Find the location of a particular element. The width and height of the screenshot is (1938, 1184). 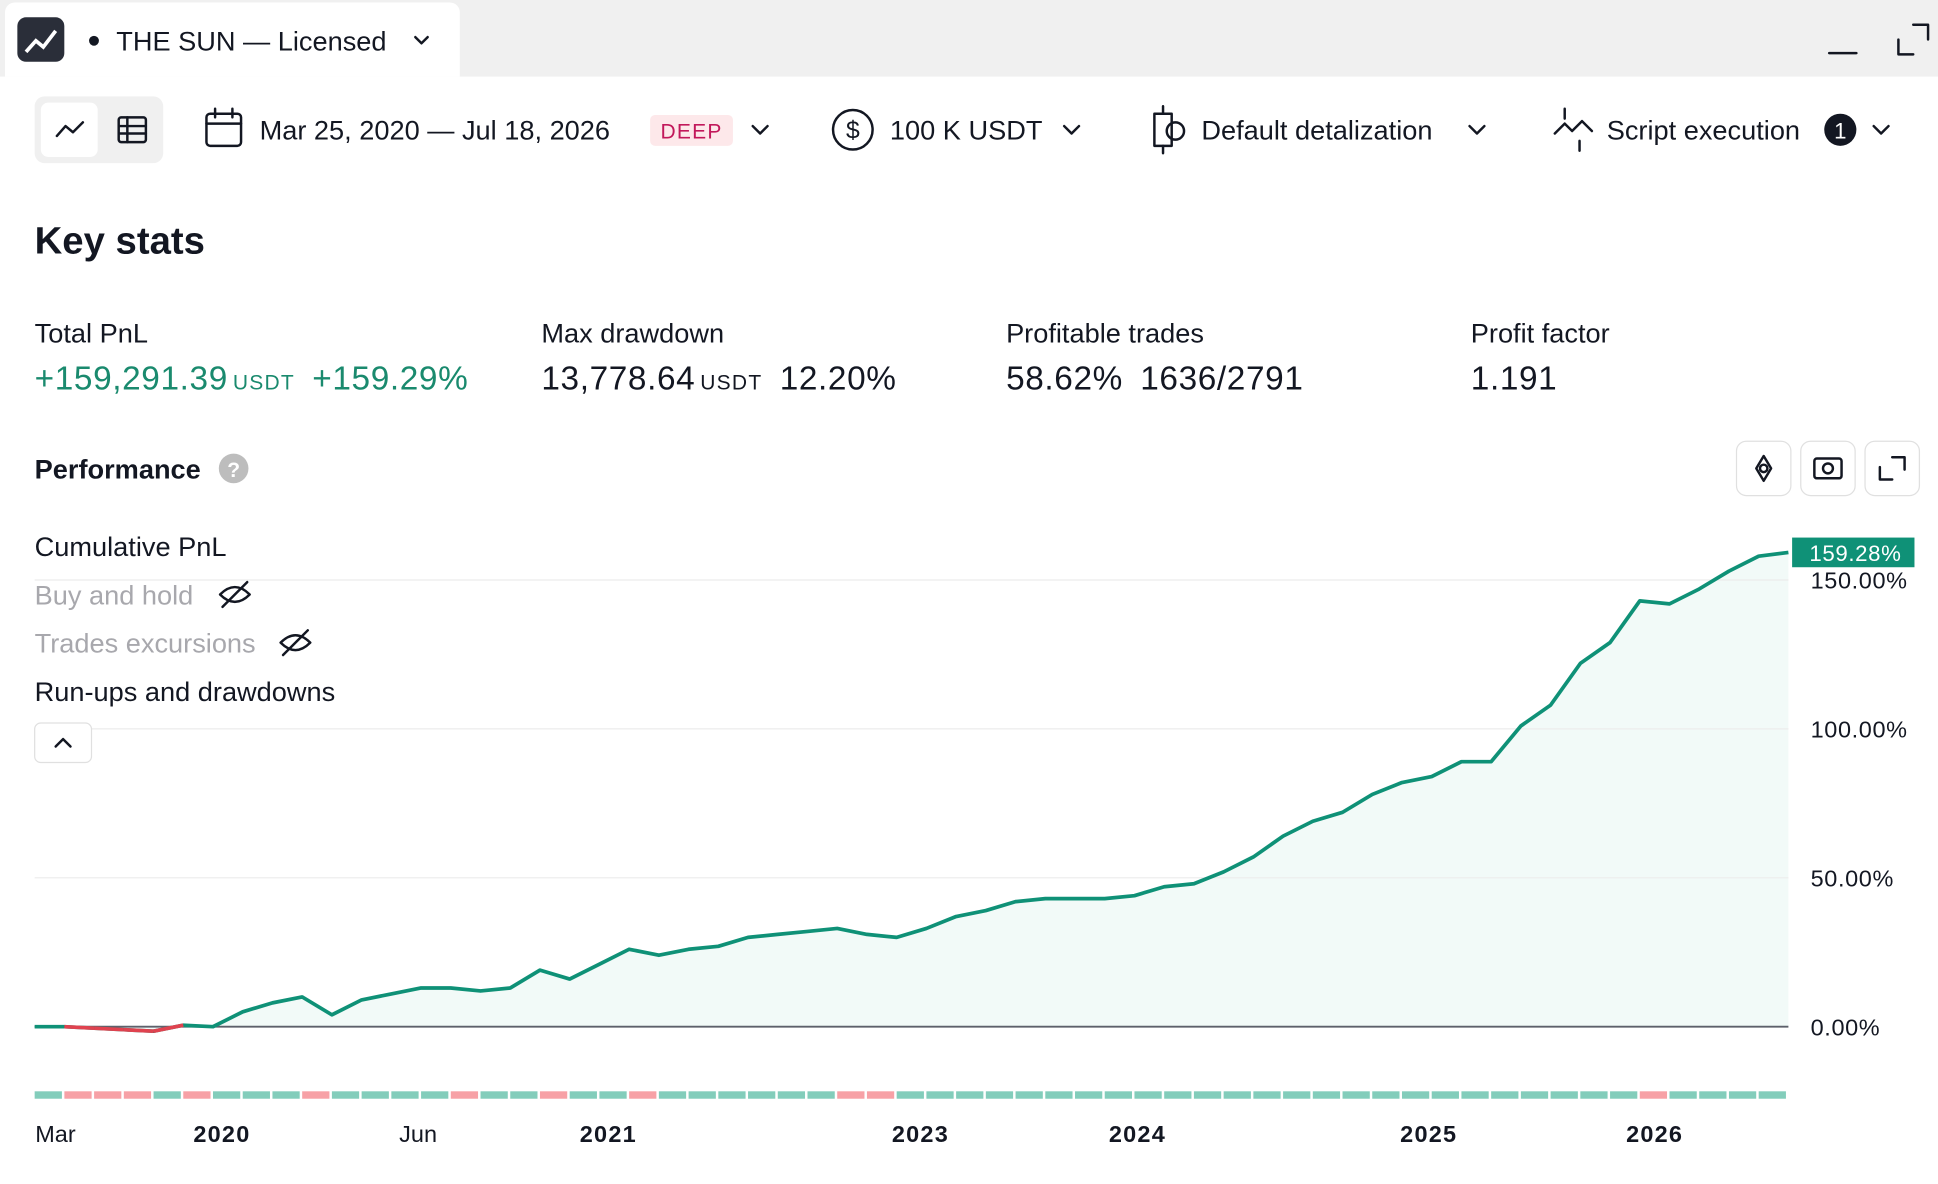

detalization-dropdown is located at coordinates (1477, 129).